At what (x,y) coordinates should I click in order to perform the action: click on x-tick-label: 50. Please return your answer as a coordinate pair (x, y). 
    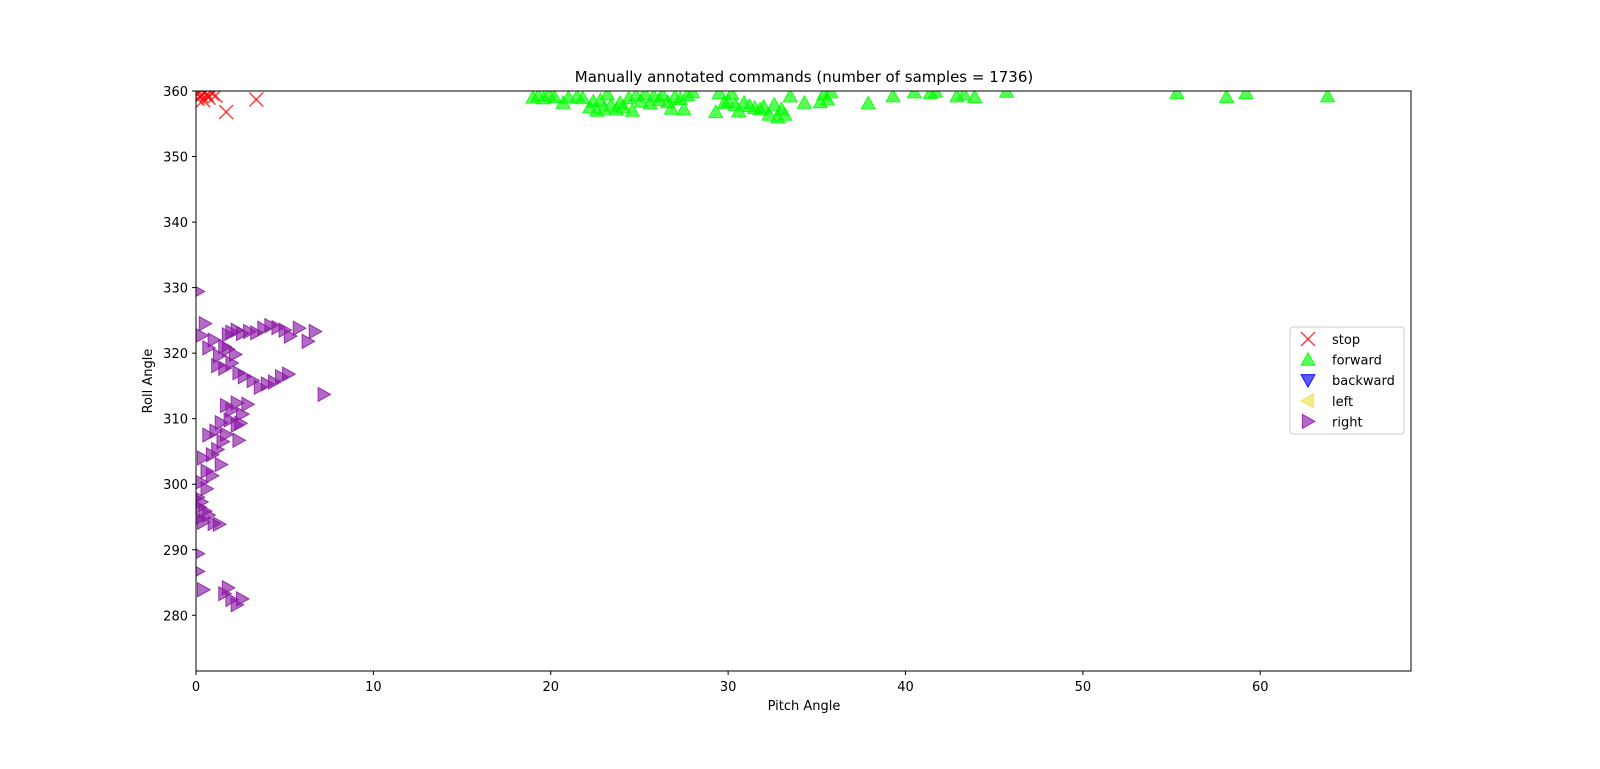
    Looking at the image, I should click on (1083, 687).